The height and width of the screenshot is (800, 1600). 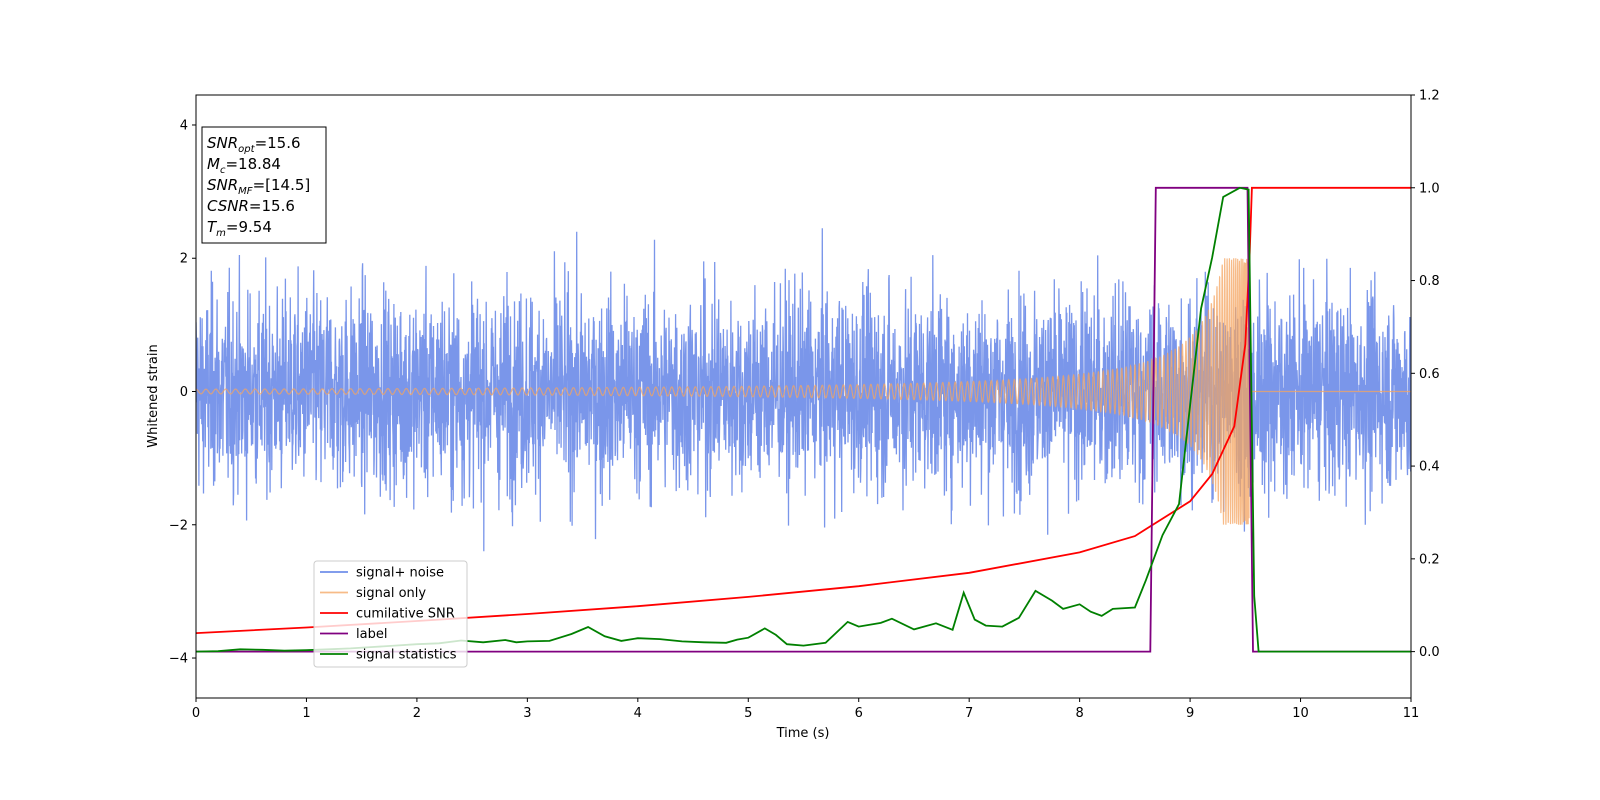 What do you see at coordinates (803, 733) in the screenshot?
I see `x-axis-label: Time (s)` at bounding box center [803, 733].